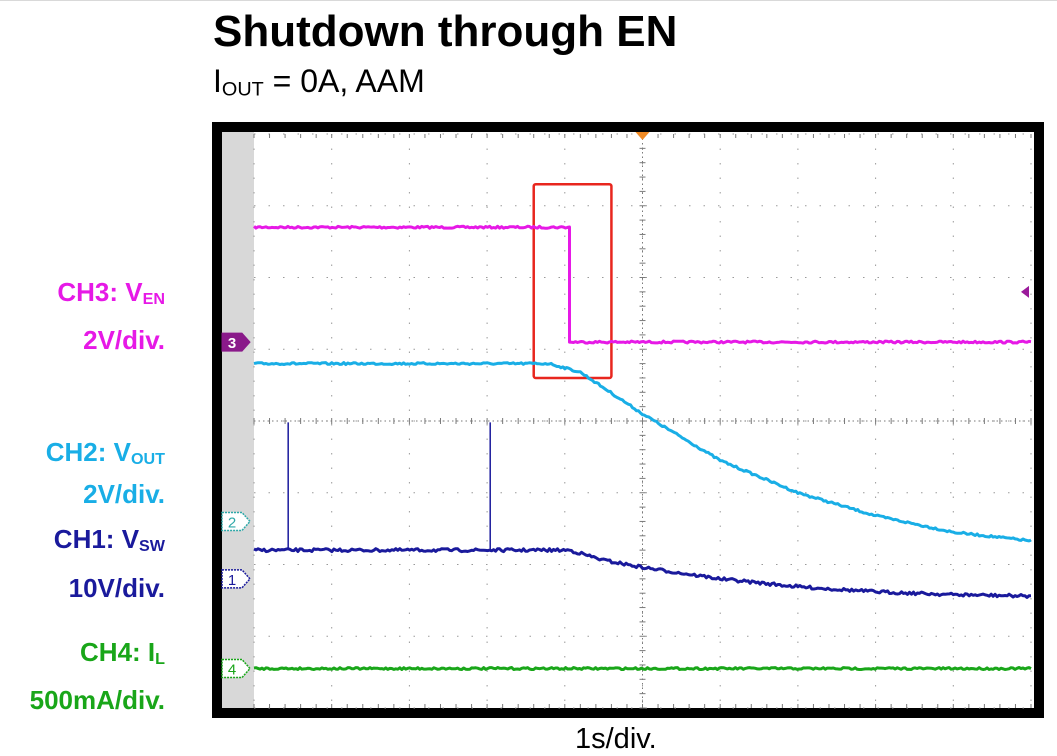  What do you see at coordinates (242, 89) in the screenshot?
I see `subtitle-sub: OUT` at bounding box center [242, 89].